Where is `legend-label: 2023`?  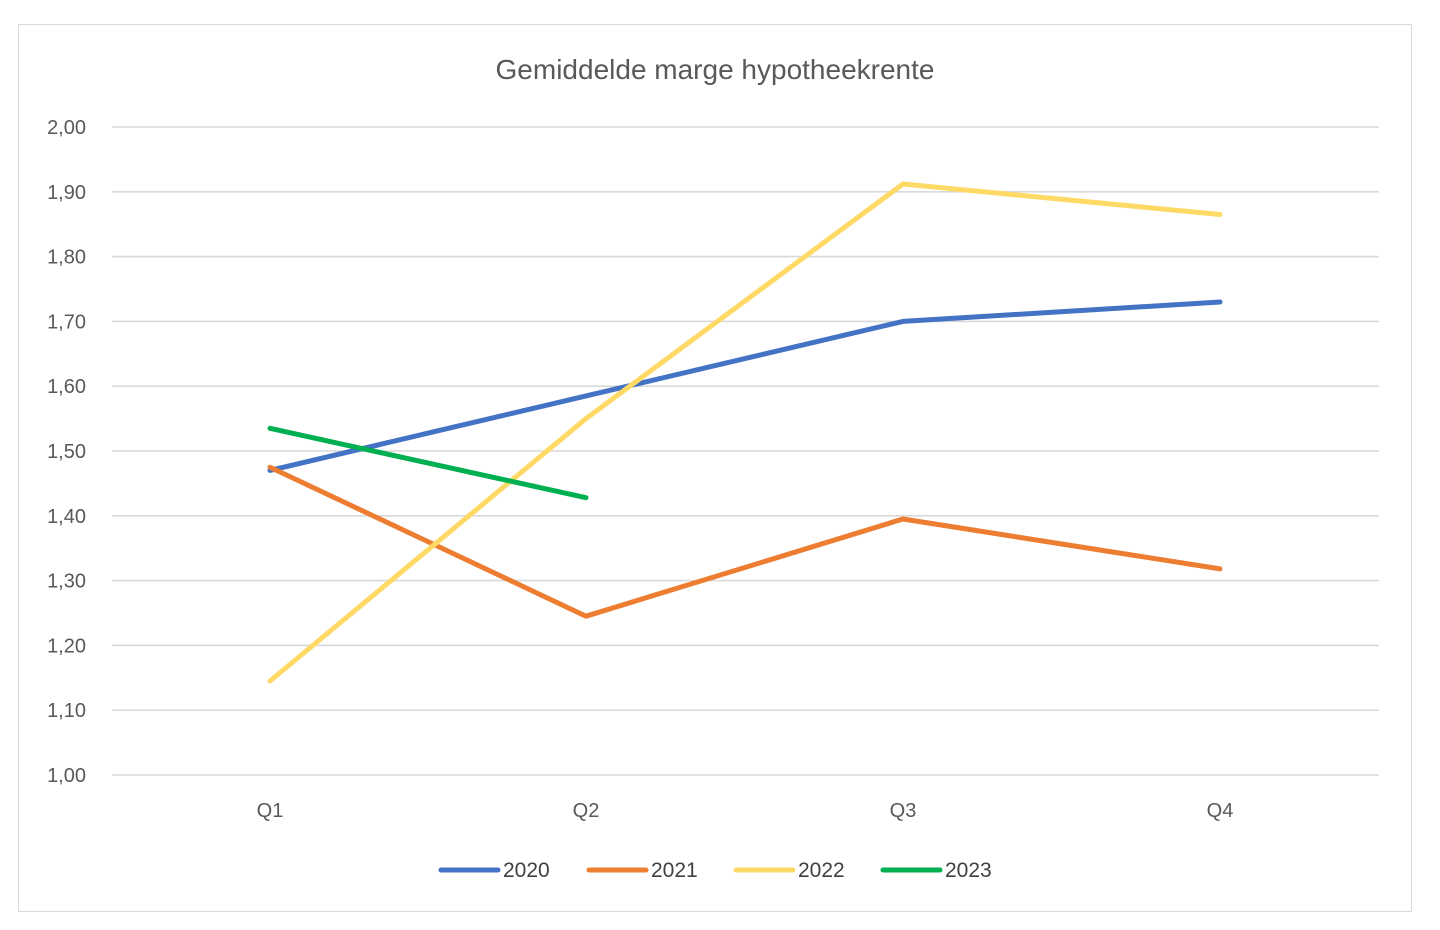 legend-label: 2023 is located at coordinates (968, 870).